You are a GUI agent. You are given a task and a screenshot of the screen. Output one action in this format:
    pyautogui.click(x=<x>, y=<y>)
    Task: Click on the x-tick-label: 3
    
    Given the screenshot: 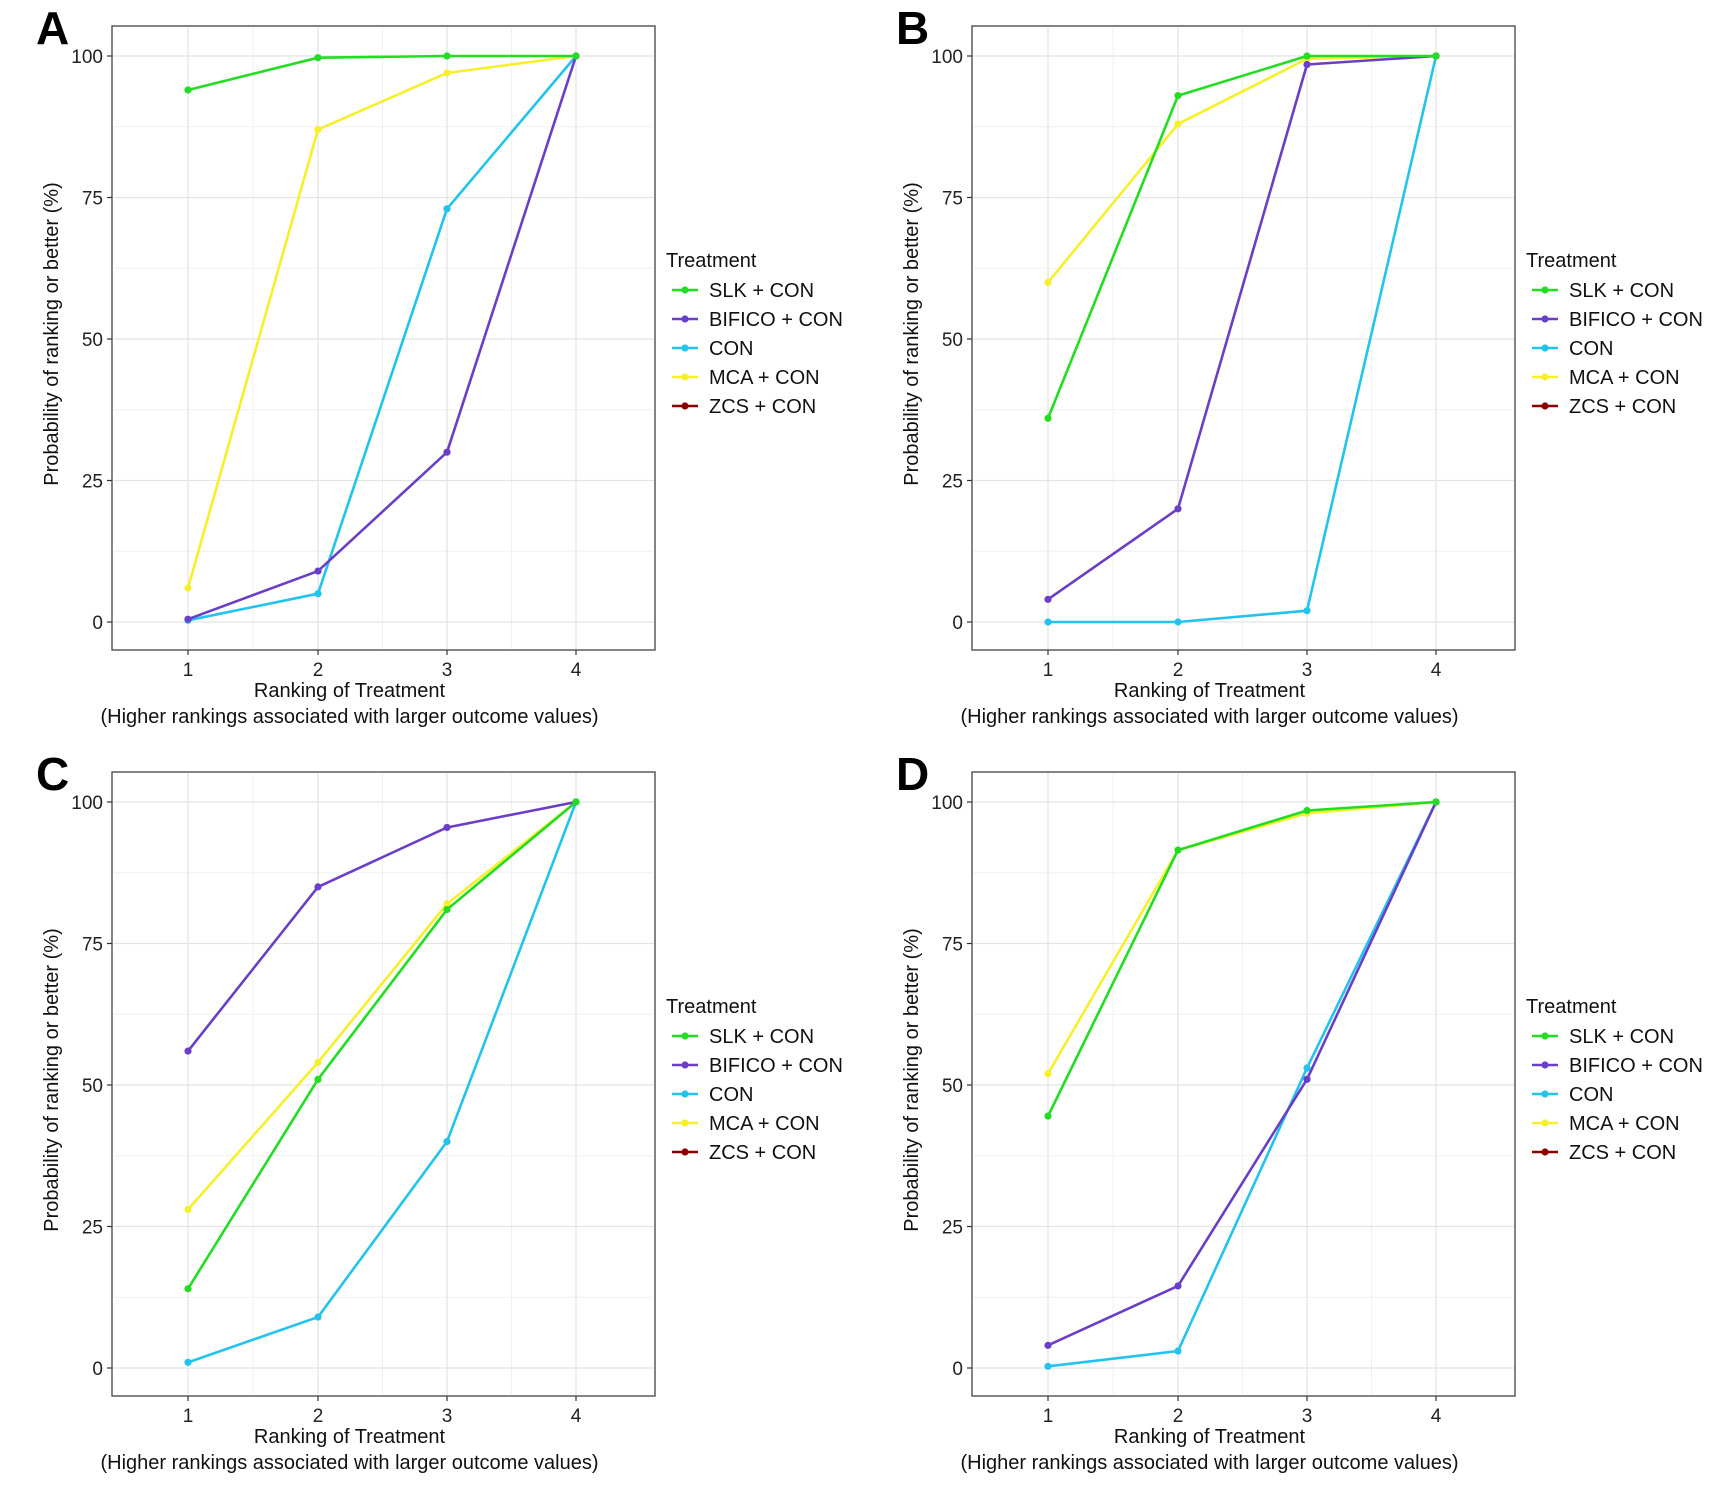 What is the action you would take?
    pyautogui.click(x=447, y=670)
    